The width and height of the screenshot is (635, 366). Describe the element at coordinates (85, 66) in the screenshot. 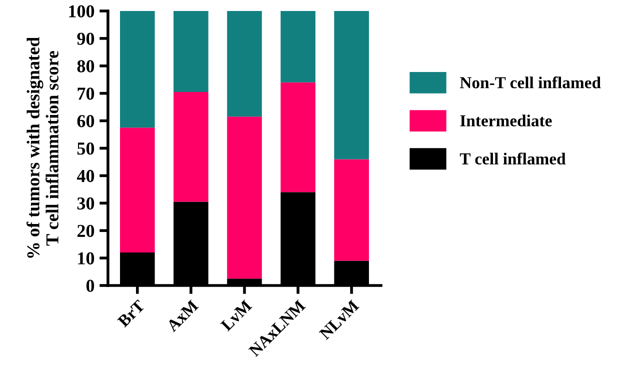

I see `y-tick-label: 80` at that location.